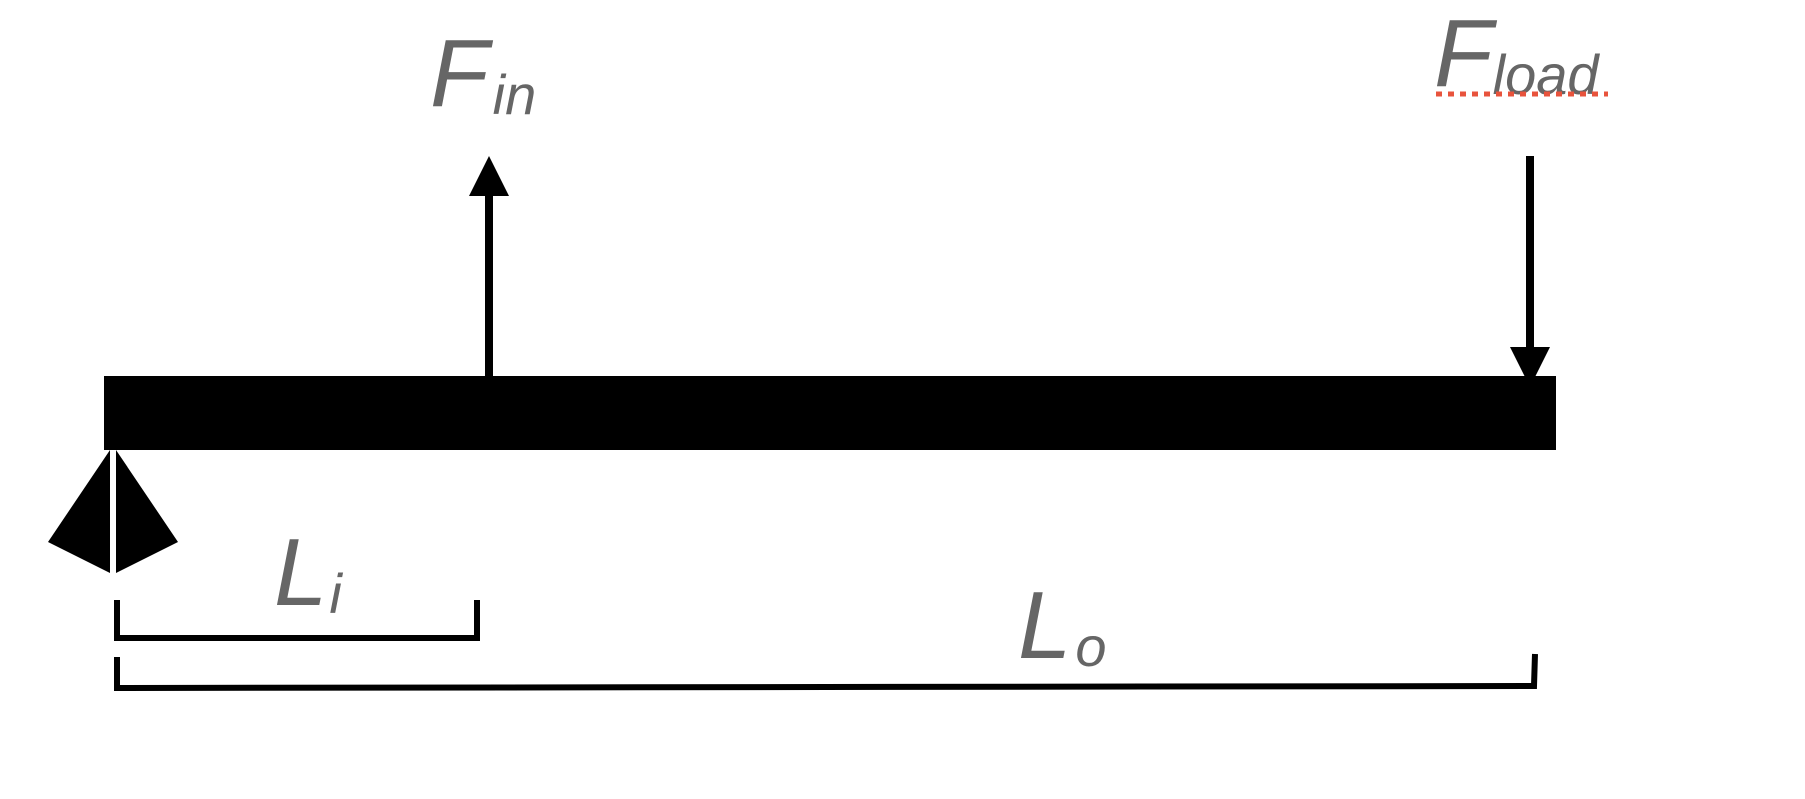 The image size is (1805, 799). I want to click on force-in-label: Fin, so click(483, 73).